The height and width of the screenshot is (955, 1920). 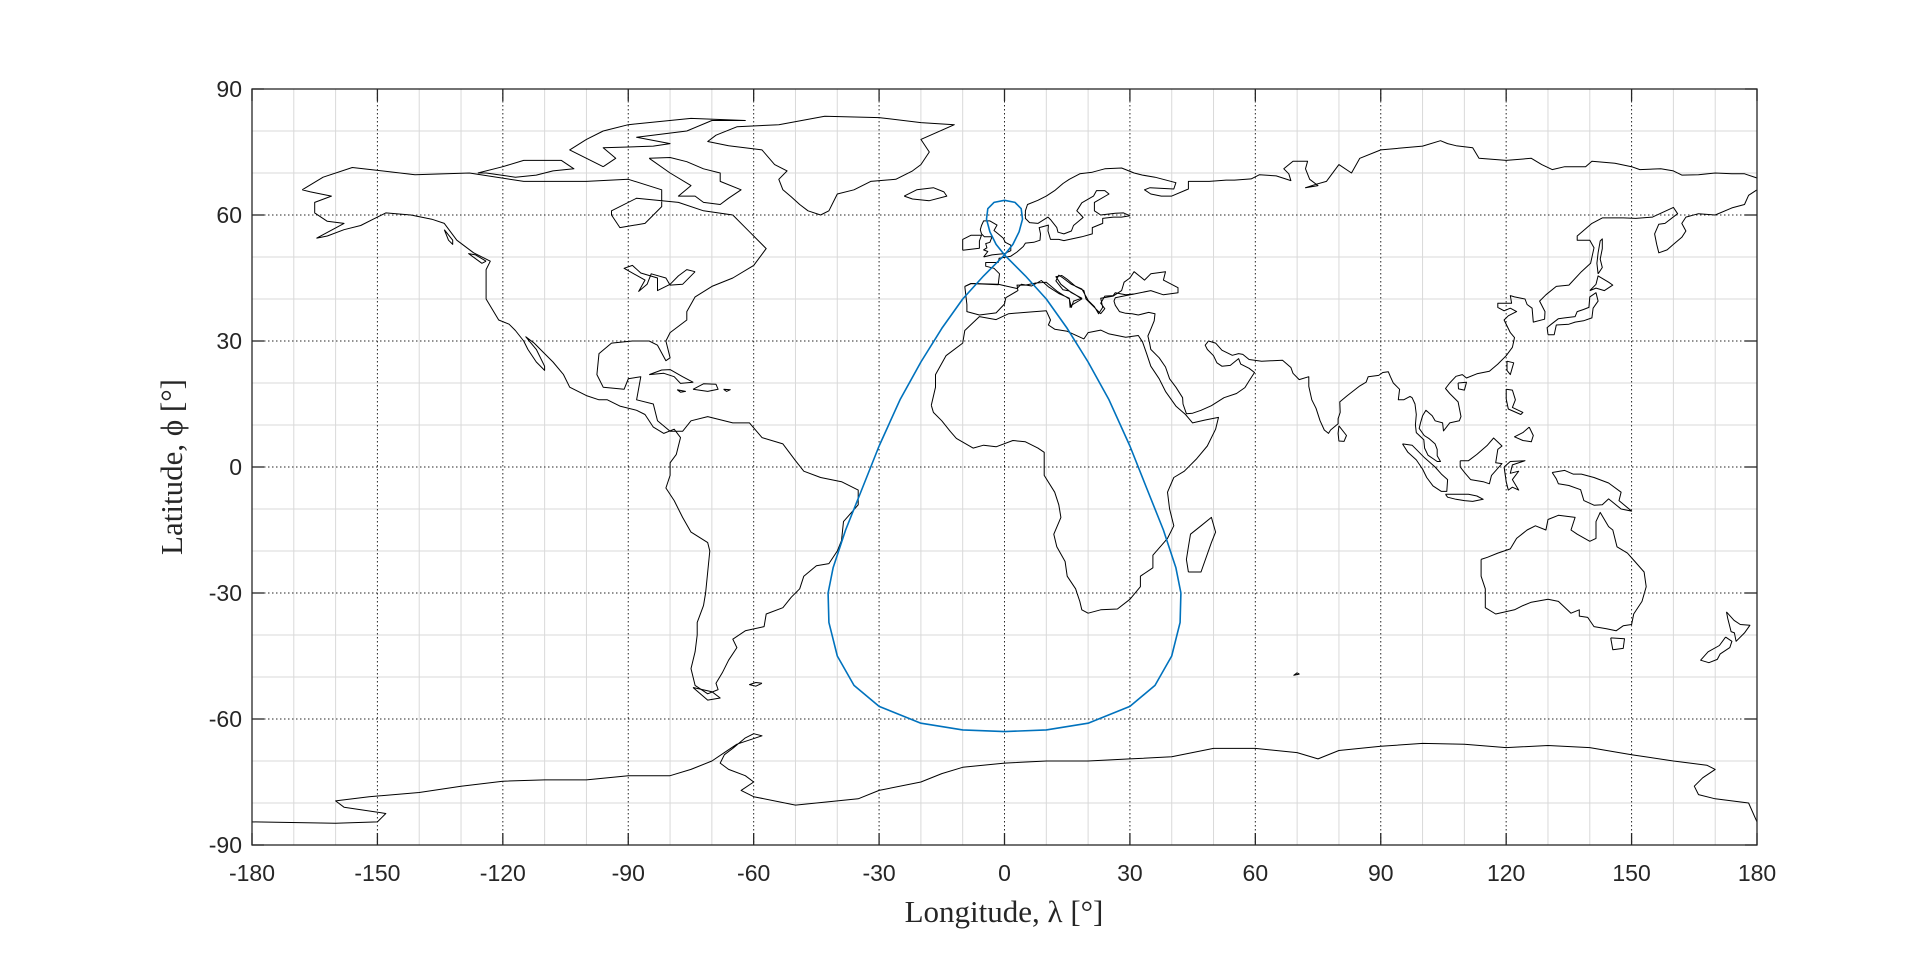 What do you see at coordinates (1381, 873) in the screenshot?
I see `x-tick-label: 90` at bounding box center [1381, 873].